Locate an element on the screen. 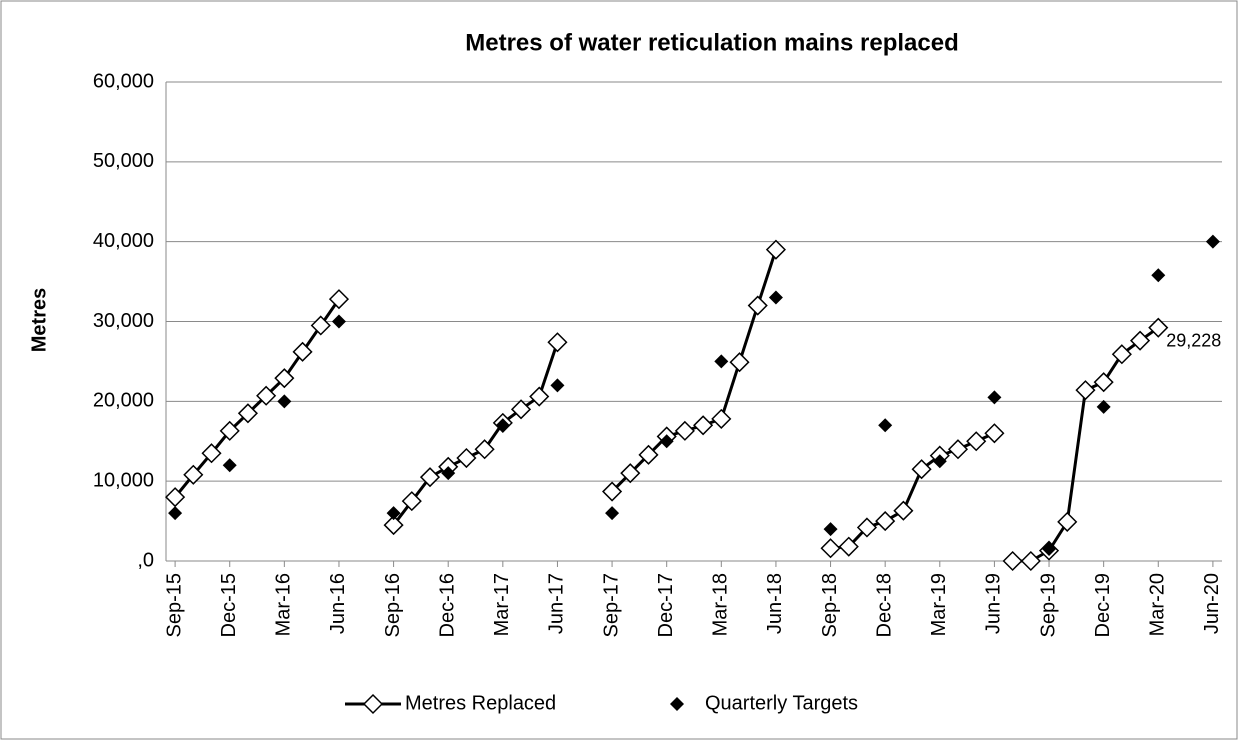  x-tick-label: Jun-19 is located at coordinates (994, 603).